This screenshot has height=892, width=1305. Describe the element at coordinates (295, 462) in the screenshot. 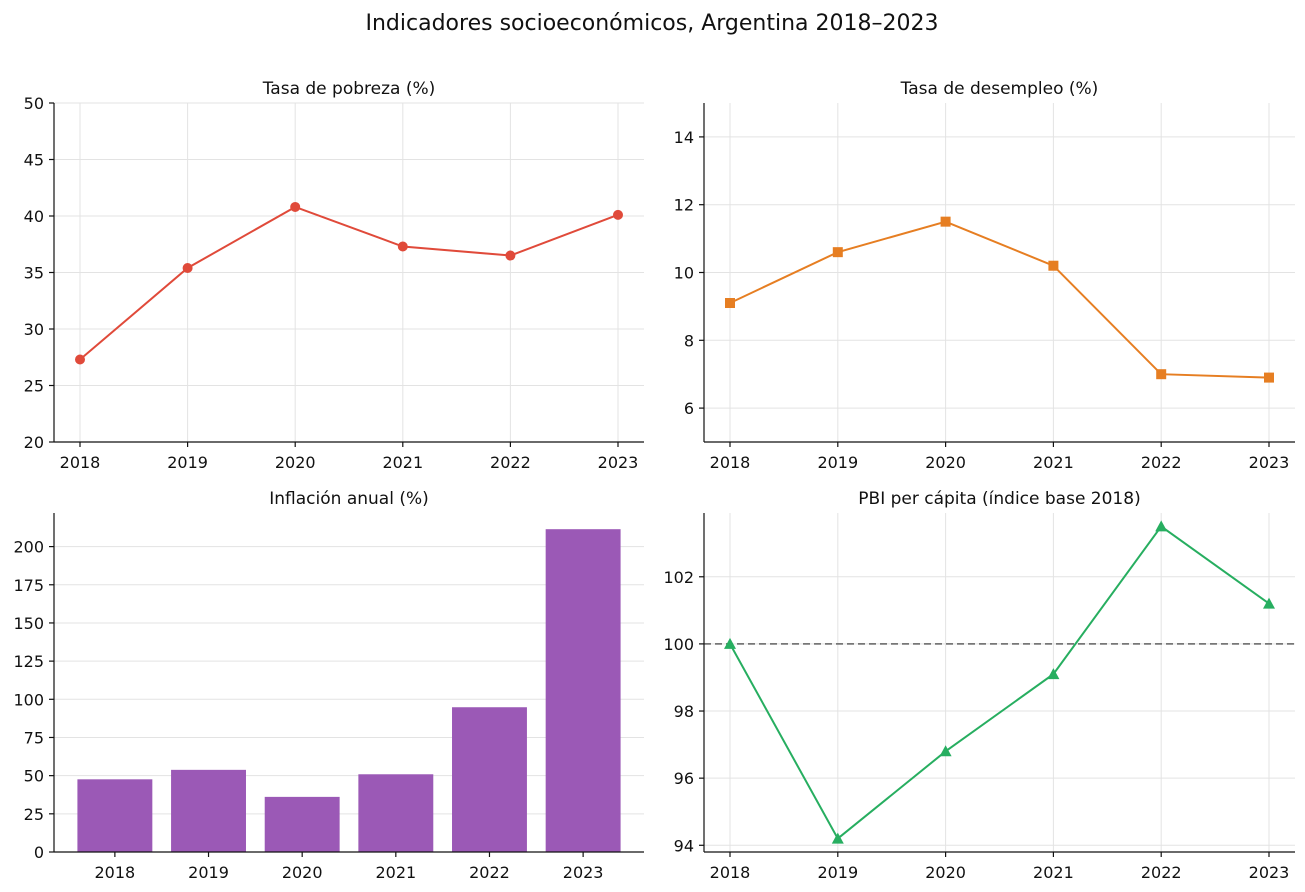

I see `poverty-xtick-label: 2020` at that location.